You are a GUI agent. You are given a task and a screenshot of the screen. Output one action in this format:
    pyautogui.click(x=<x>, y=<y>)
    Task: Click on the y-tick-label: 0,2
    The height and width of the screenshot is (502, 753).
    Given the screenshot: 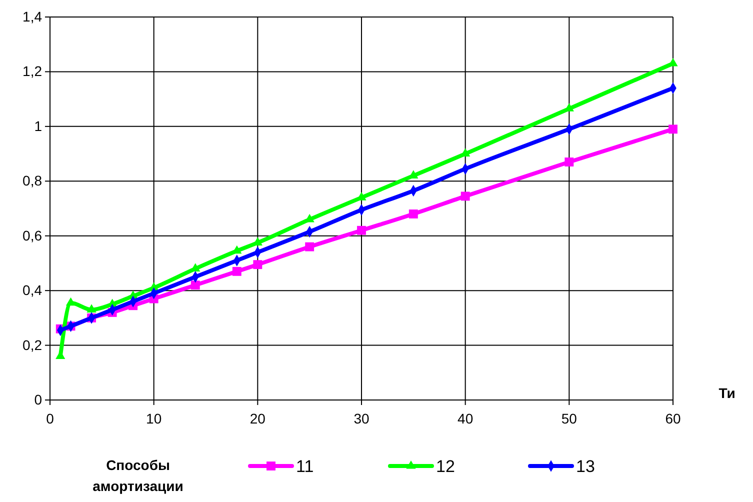 What is the action you would take?
    pyautogui.click(x=32, y=344)
    